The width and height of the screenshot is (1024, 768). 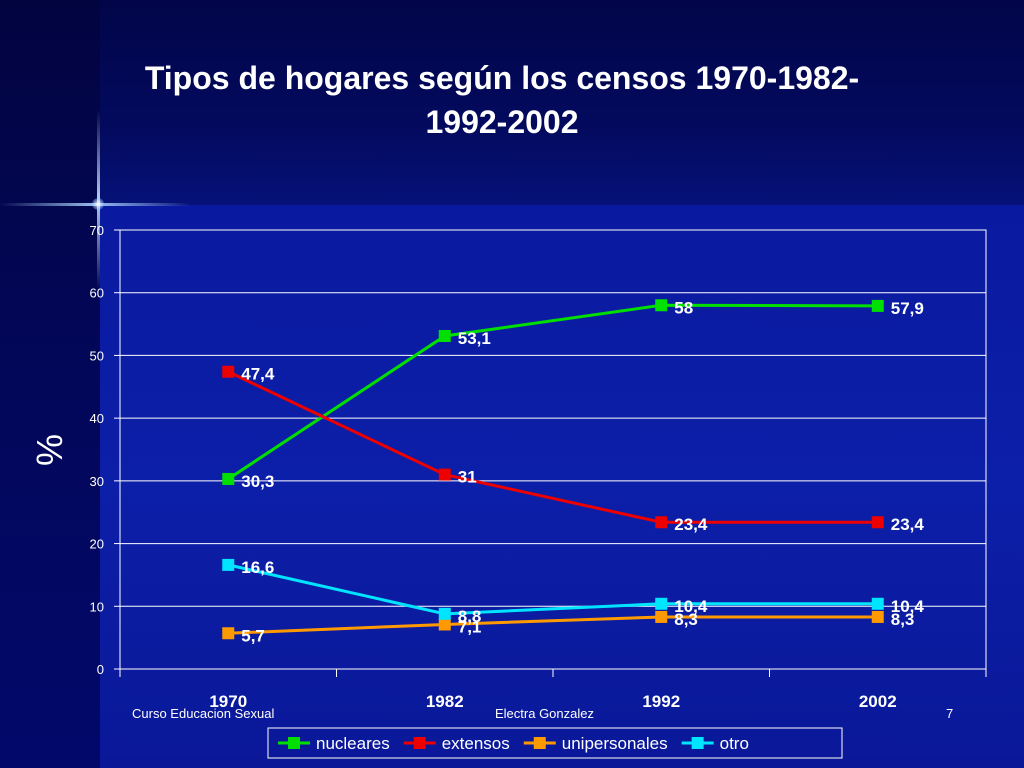 What do you see at coordinates (97, 355) in the screenshot?
I see `y-tick-label: 50` at bounding box center [97, 355].